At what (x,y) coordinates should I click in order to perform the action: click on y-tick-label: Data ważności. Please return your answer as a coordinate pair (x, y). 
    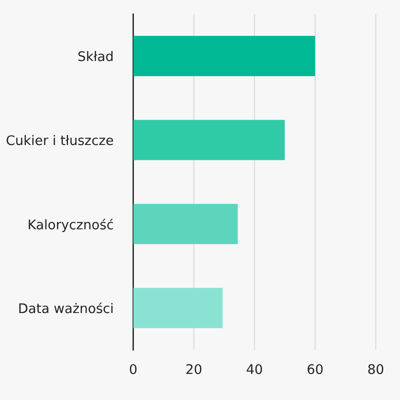
    Looking at the image, I should click on (66, 308).